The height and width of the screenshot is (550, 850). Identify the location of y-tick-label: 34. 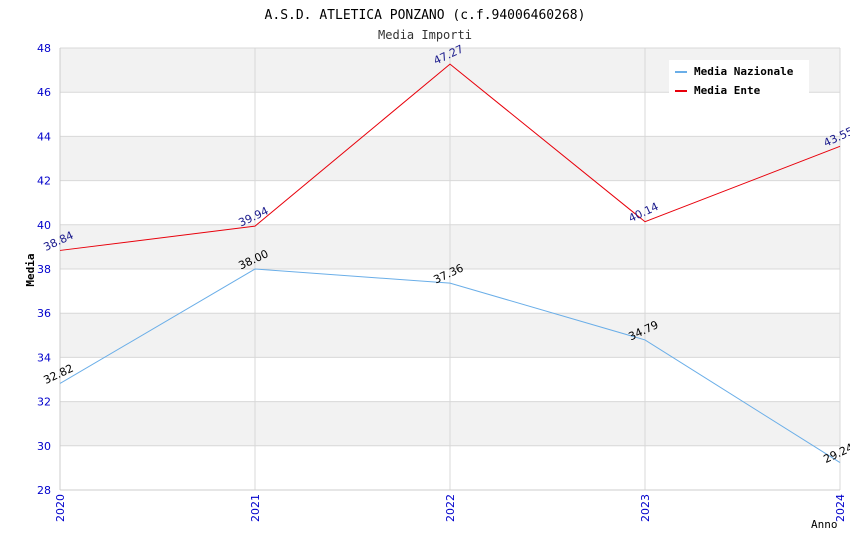
(44, 357).